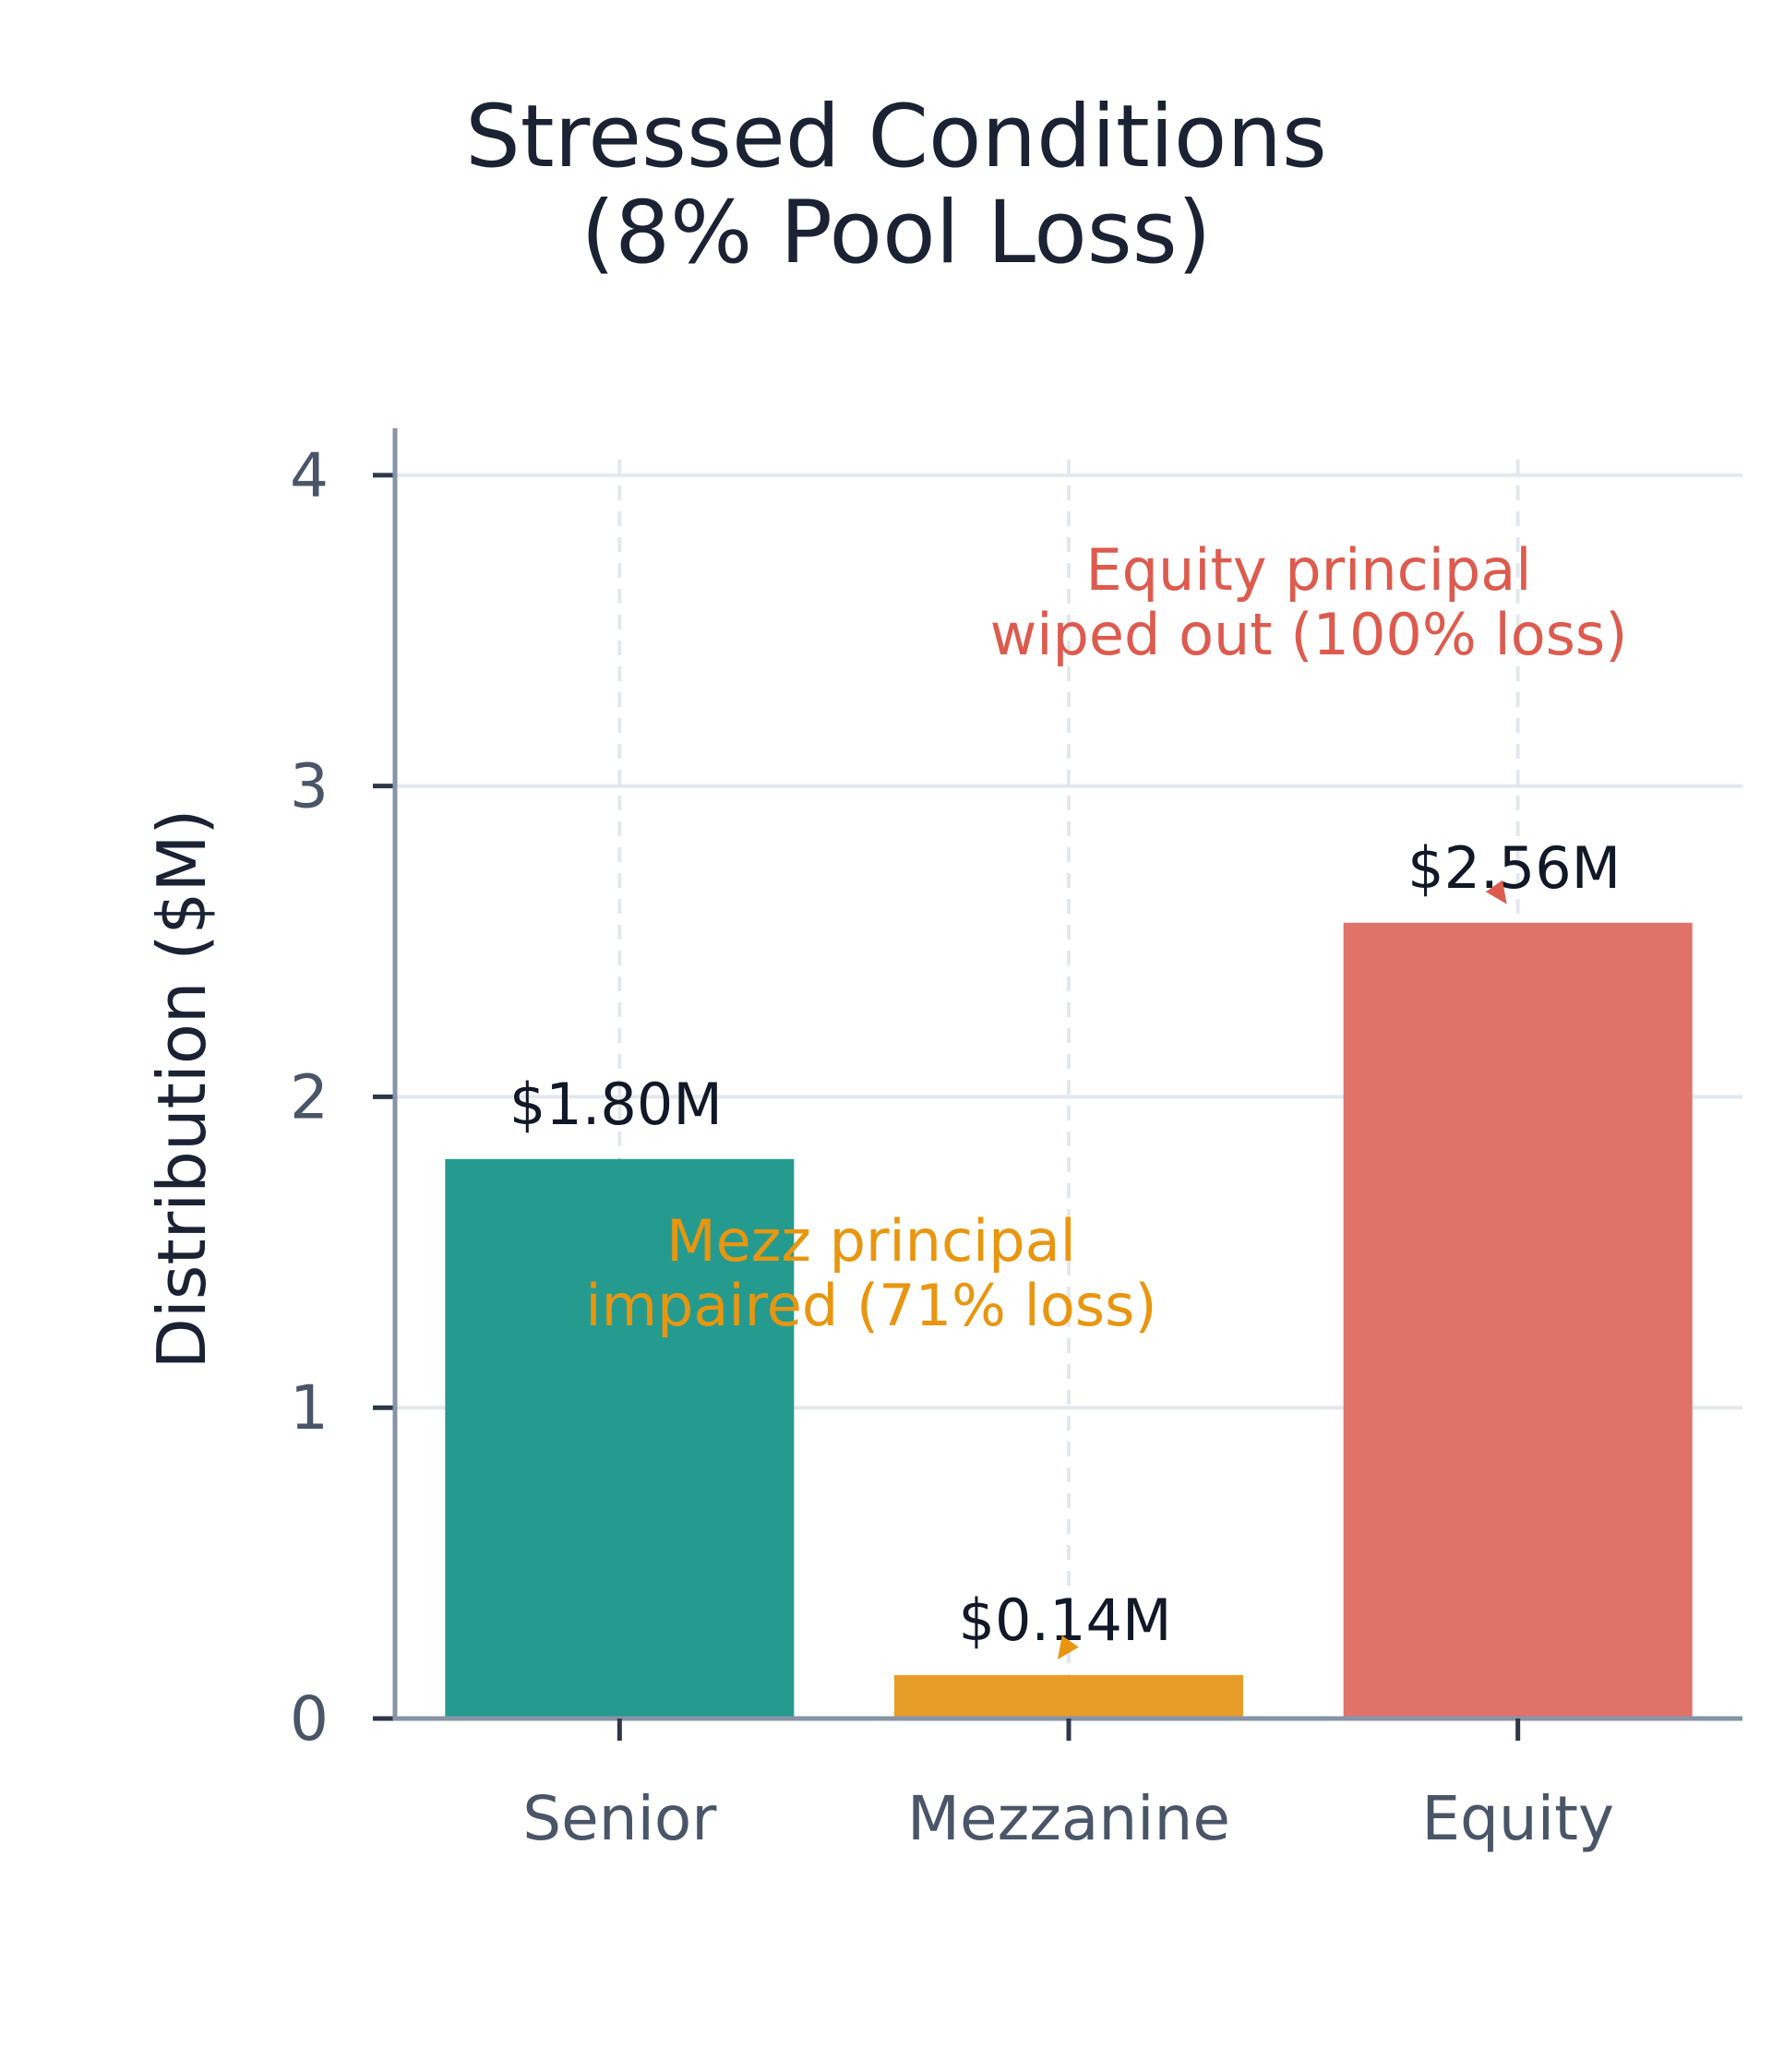  Describe the element at coordinates (1518, 1819) in the screenshot. I see `x-tick-label: Equity` at that location.